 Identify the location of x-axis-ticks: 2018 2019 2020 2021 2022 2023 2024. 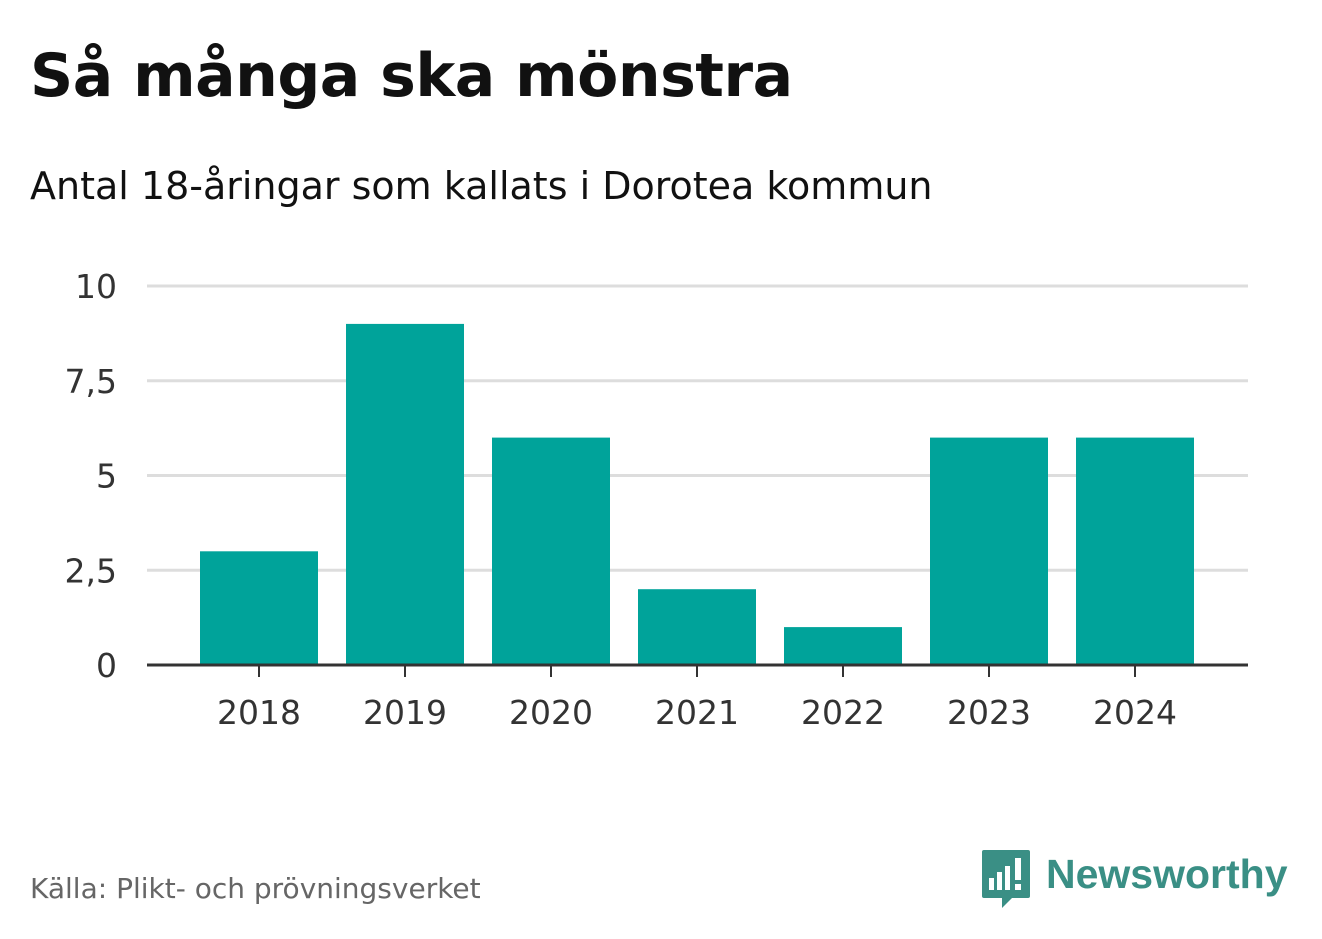
(697, 698).